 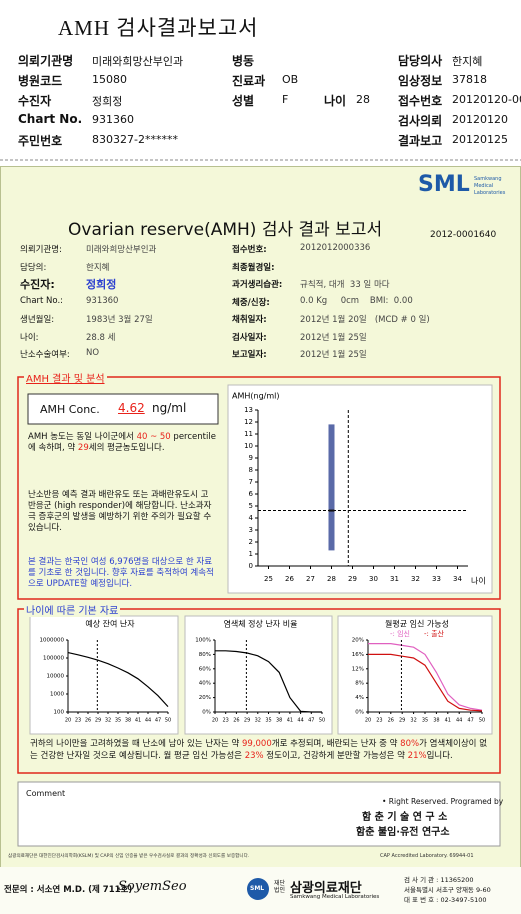 I want to click on x-tick-label: 31, so click(x=394, y=579).